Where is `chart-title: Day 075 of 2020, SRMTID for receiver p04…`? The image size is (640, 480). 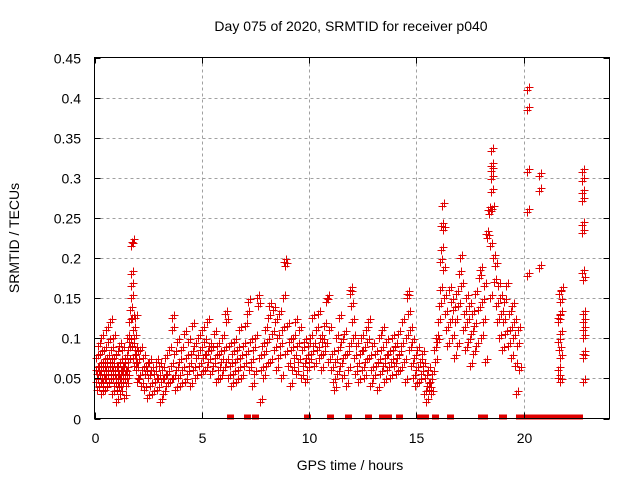
chart-title: Day 075 of 2020, SRMTID for receiver p04… is located at coordinates (350, 26).